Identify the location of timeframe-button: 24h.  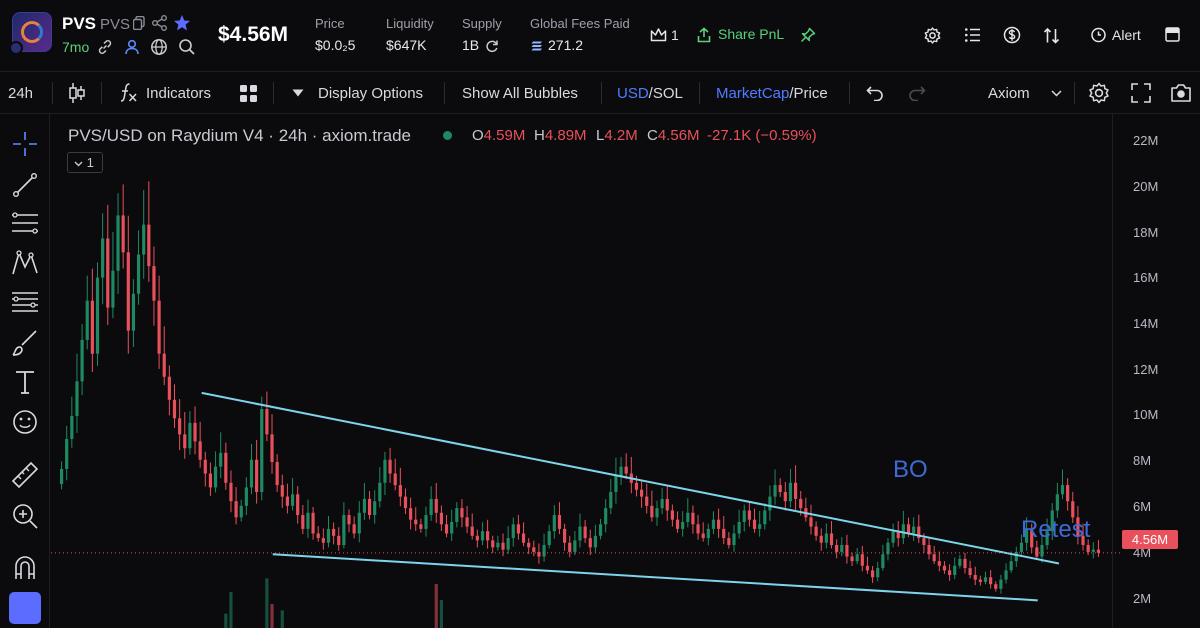
(21, 93).